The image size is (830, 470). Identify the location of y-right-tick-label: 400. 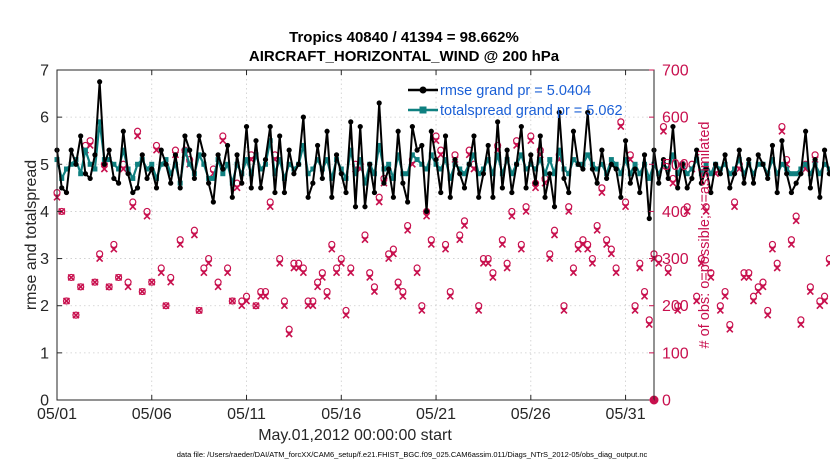
(675, 212).